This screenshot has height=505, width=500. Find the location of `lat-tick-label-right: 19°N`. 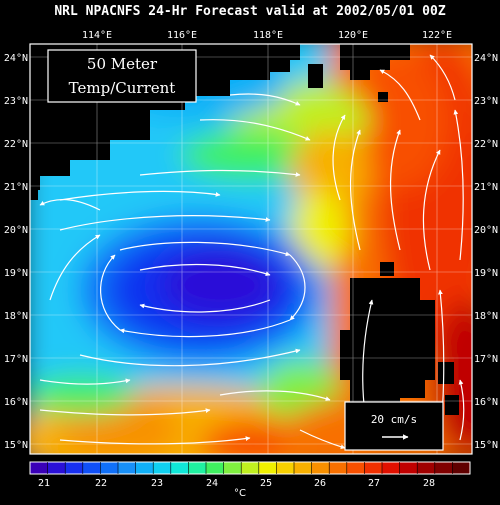

lat-tick-label-right: 19°N is located at coordinates (486, 273).